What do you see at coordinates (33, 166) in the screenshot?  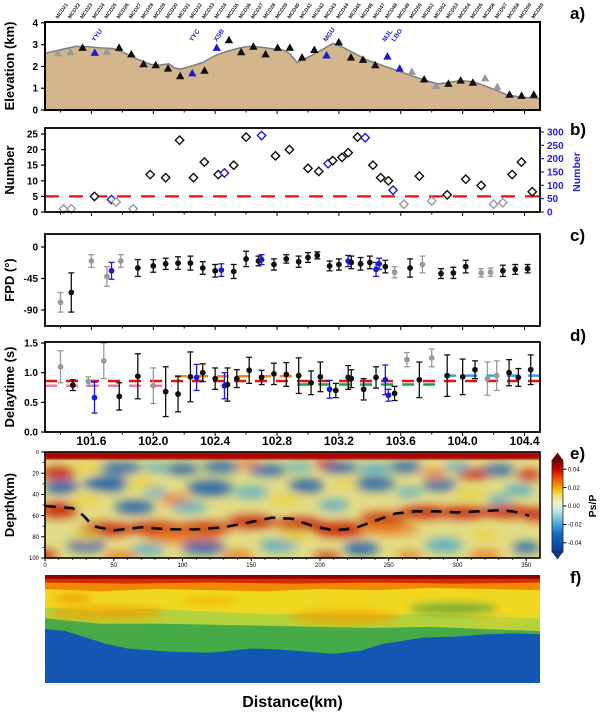 I see `svg-text: 15` at bounding box center [33, 166].